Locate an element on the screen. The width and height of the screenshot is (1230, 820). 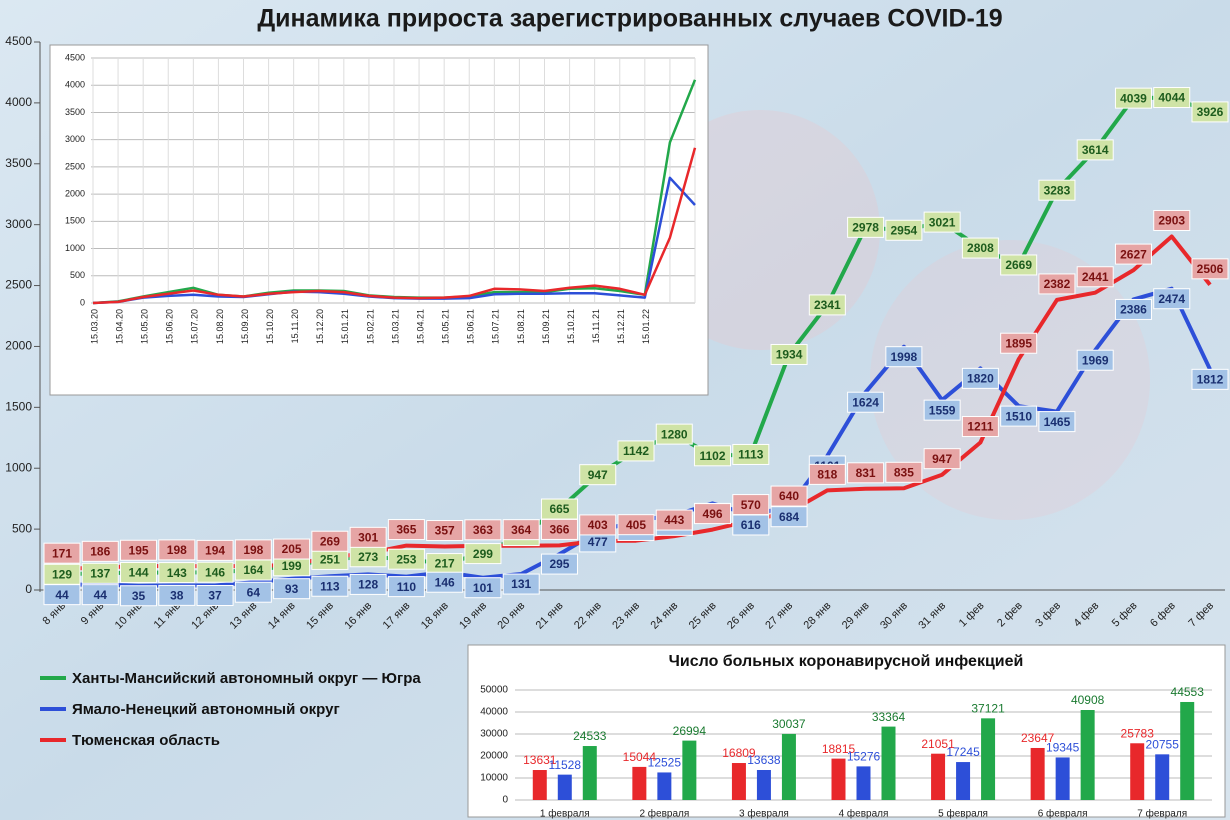
x-tick-label: 15.08.21 is located at coordinates (521, 326).